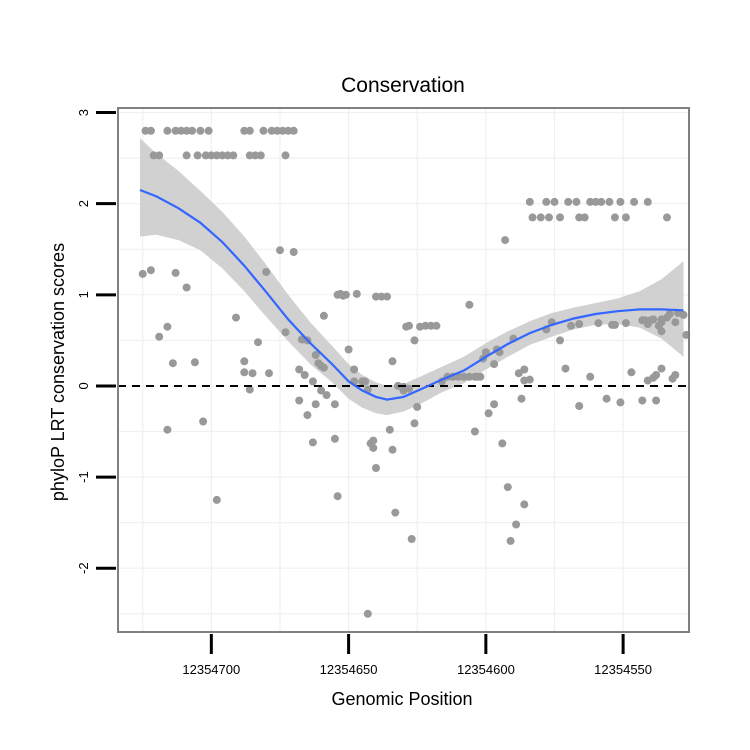  Describe the element at coordinates (401, 699) in the screenshot. I see `x-axis-label: Genomic Position` at that location.